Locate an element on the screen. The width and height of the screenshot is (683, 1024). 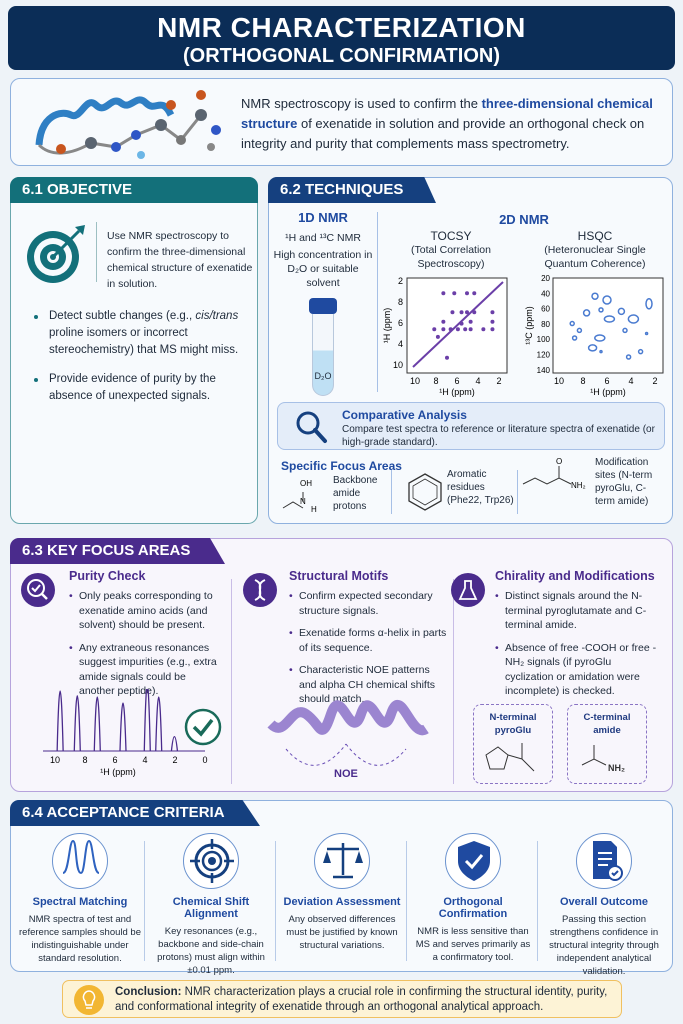
purity-xlabel: ¹H (ppm) is located at coordinates (118, 772).